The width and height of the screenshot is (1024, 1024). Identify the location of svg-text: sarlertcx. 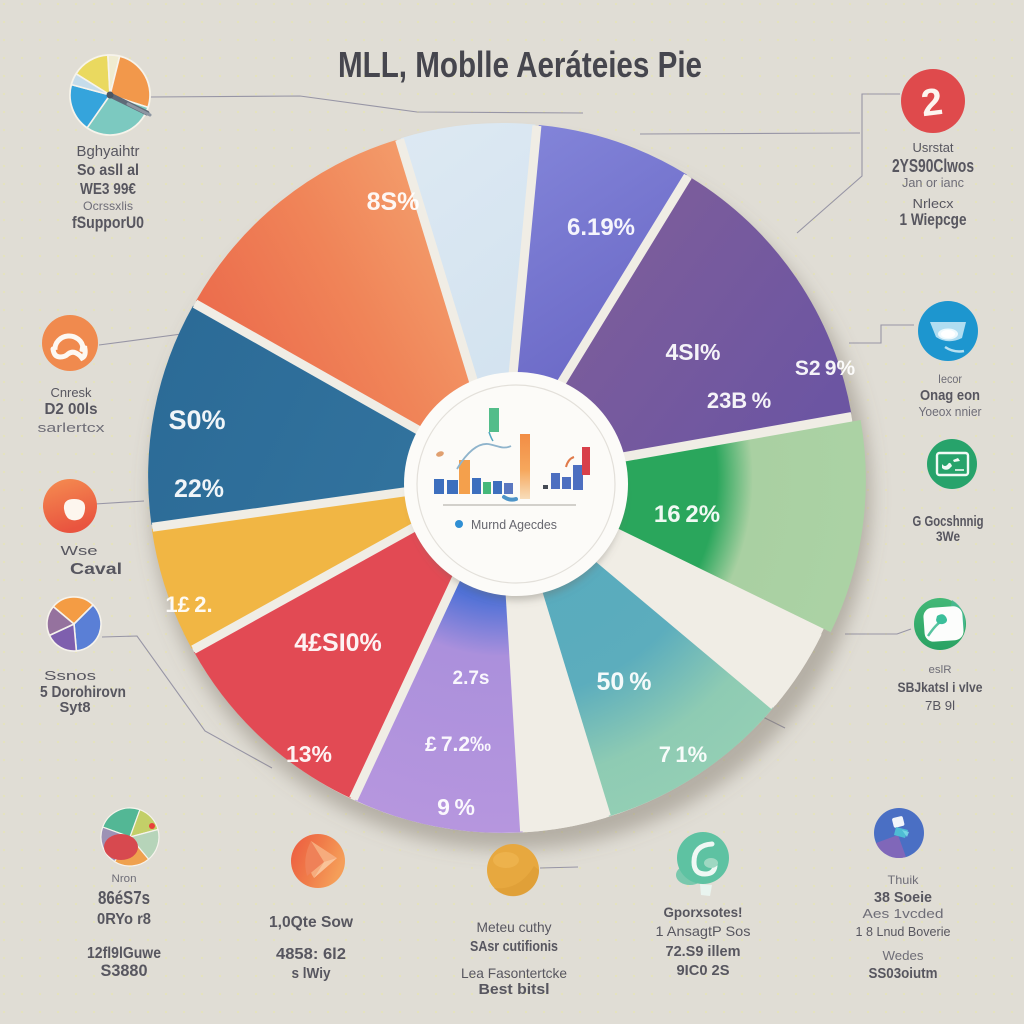
(72, 427).